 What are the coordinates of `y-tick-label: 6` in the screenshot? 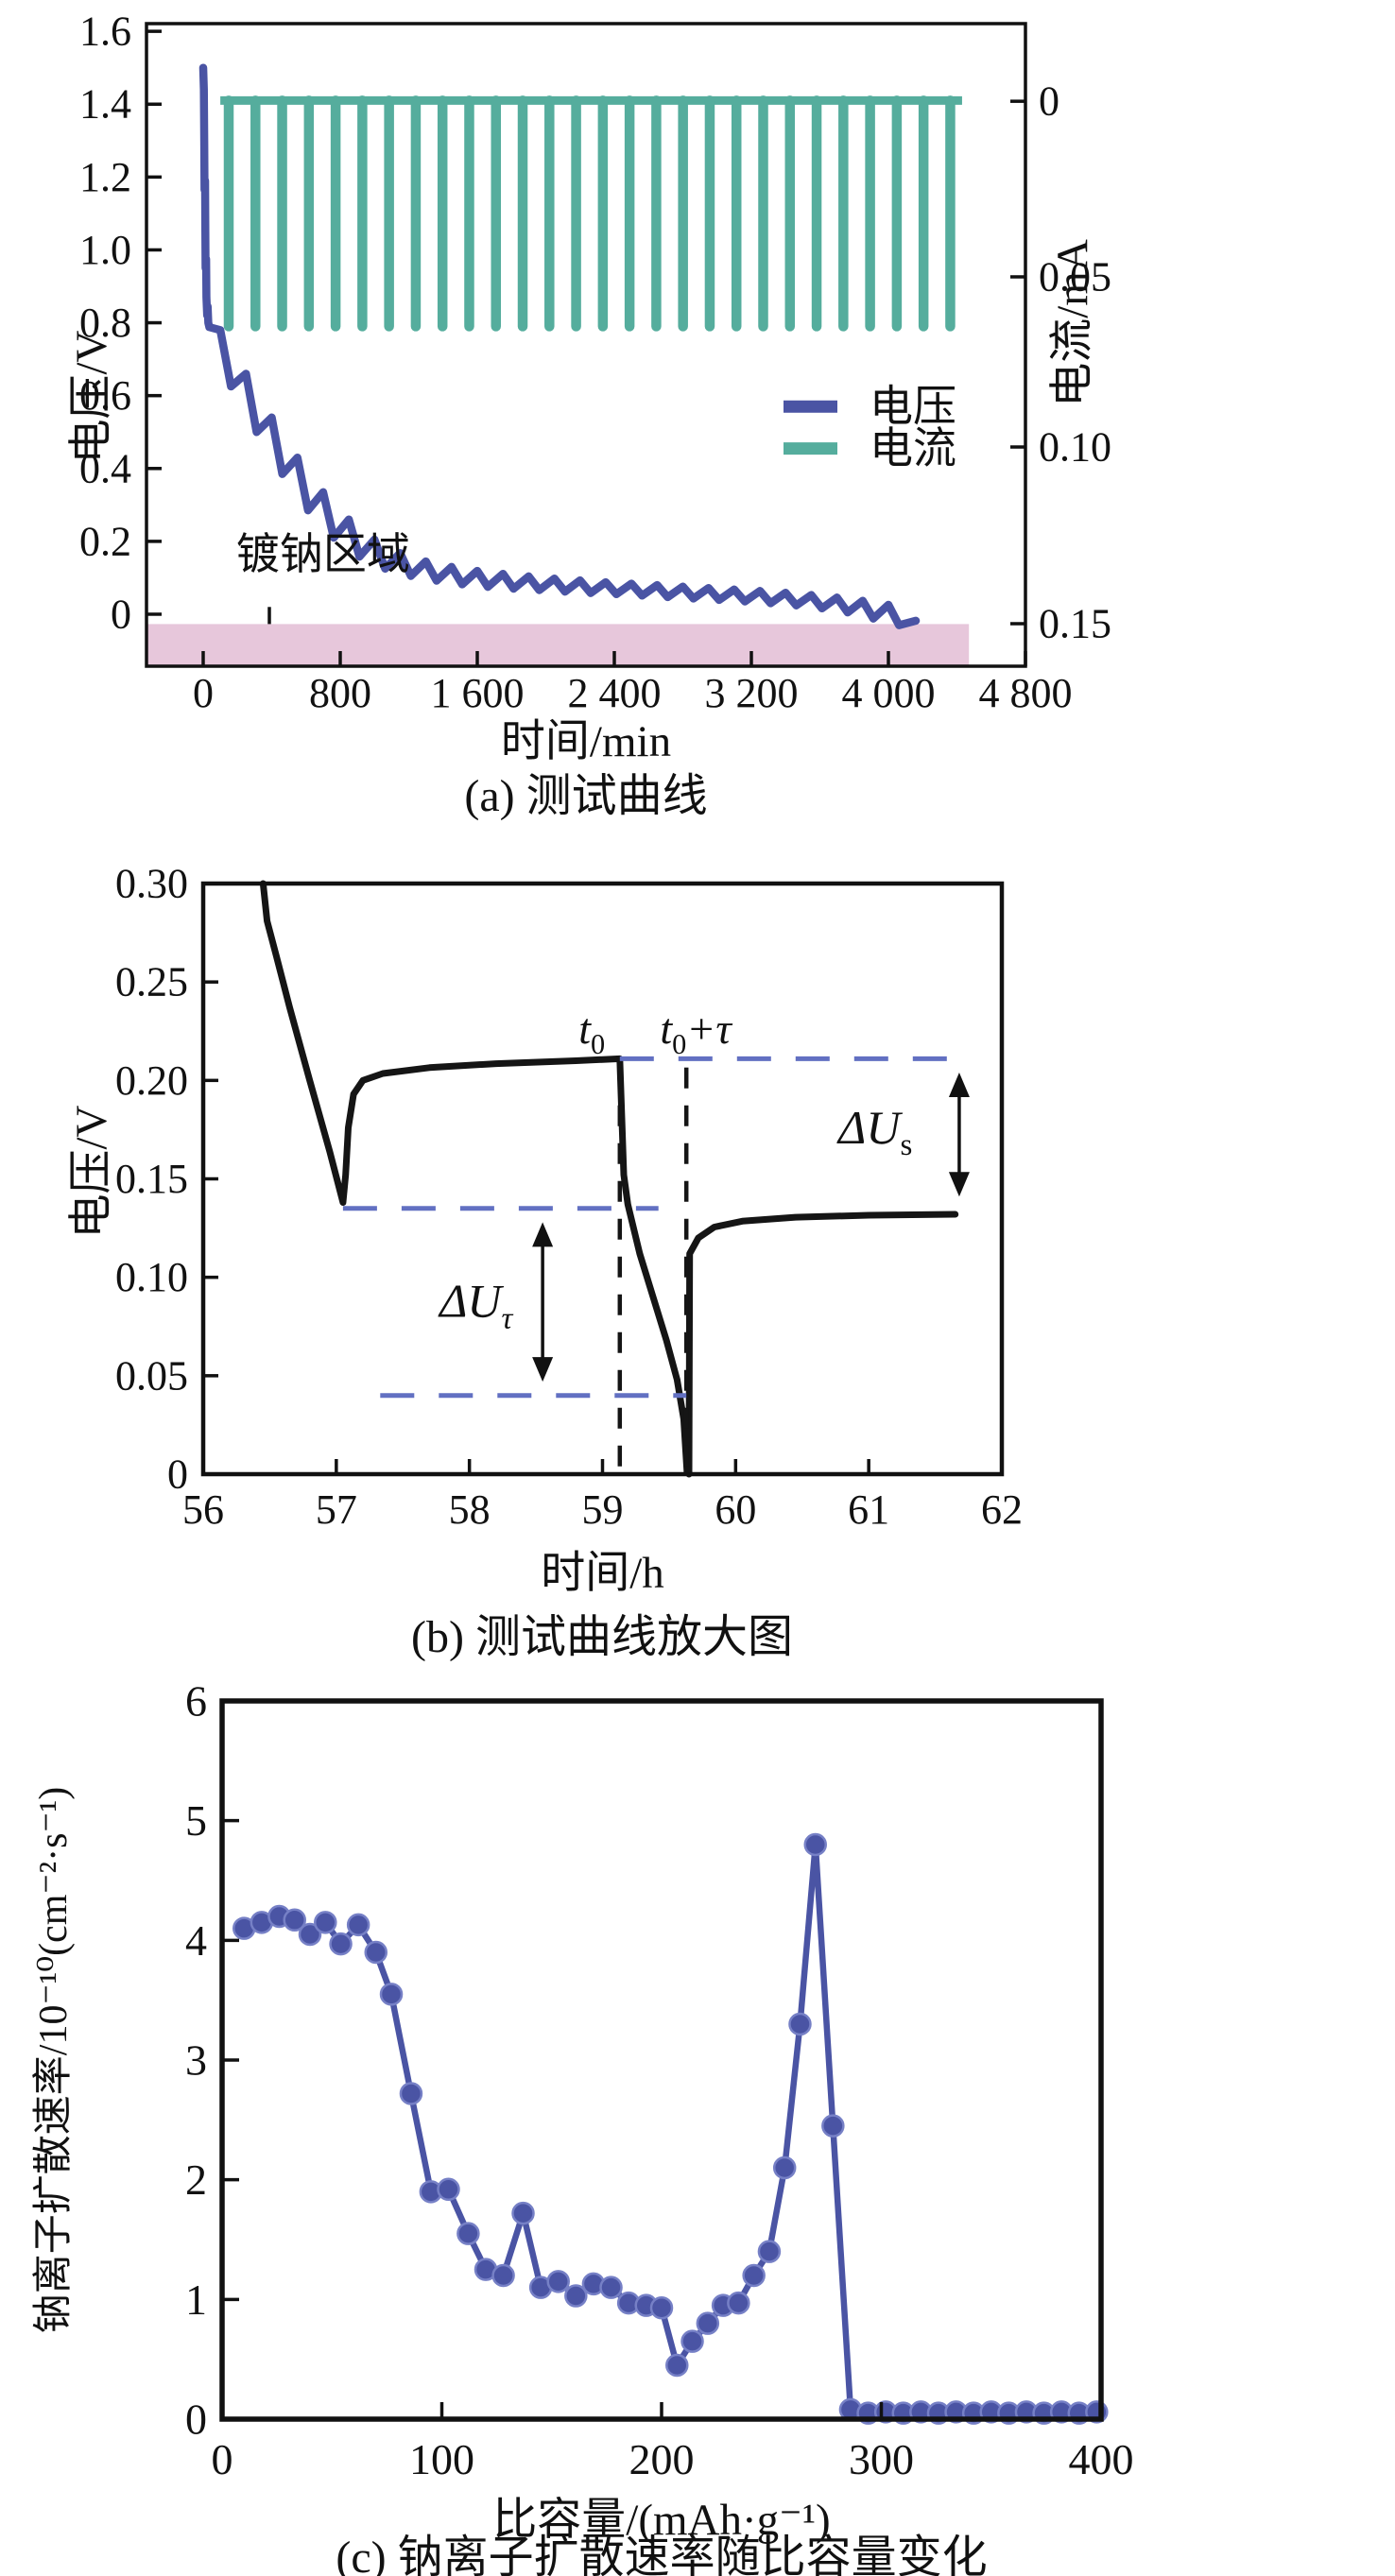 It's located at (196, 1701).